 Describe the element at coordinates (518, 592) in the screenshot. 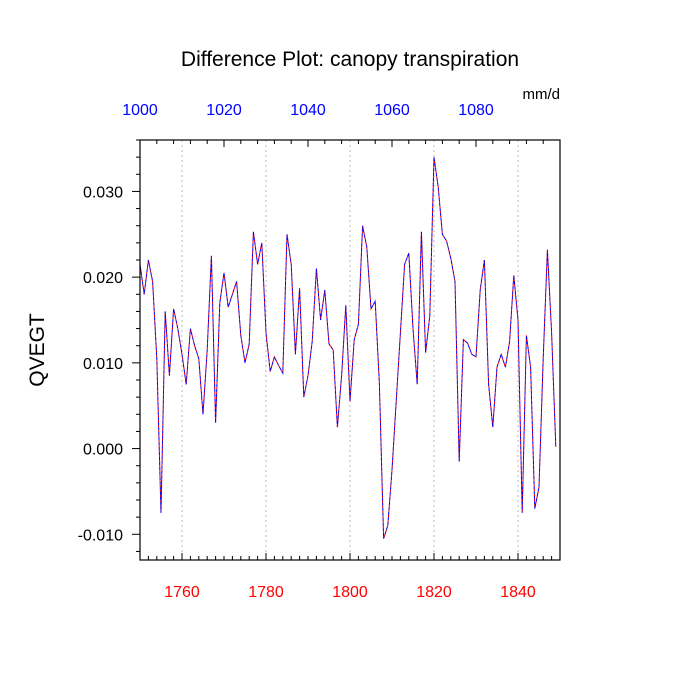

I see `x-tick-label: 1840` at that location.